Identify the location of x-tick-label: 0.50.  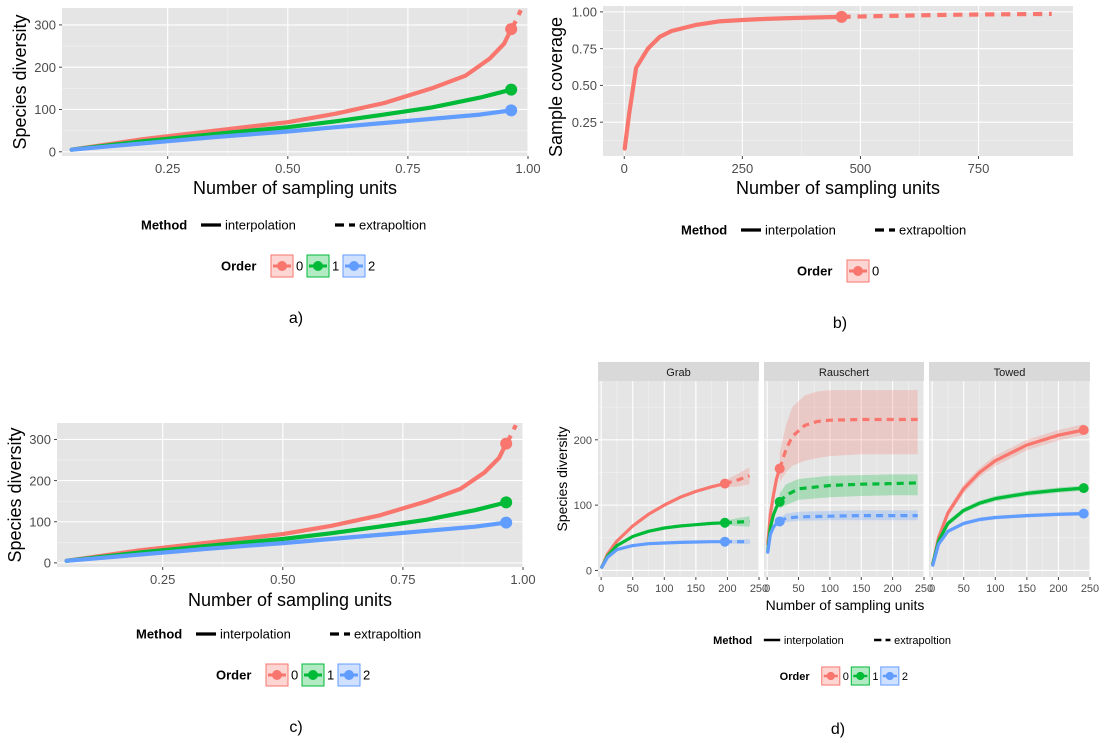
(282, 579).